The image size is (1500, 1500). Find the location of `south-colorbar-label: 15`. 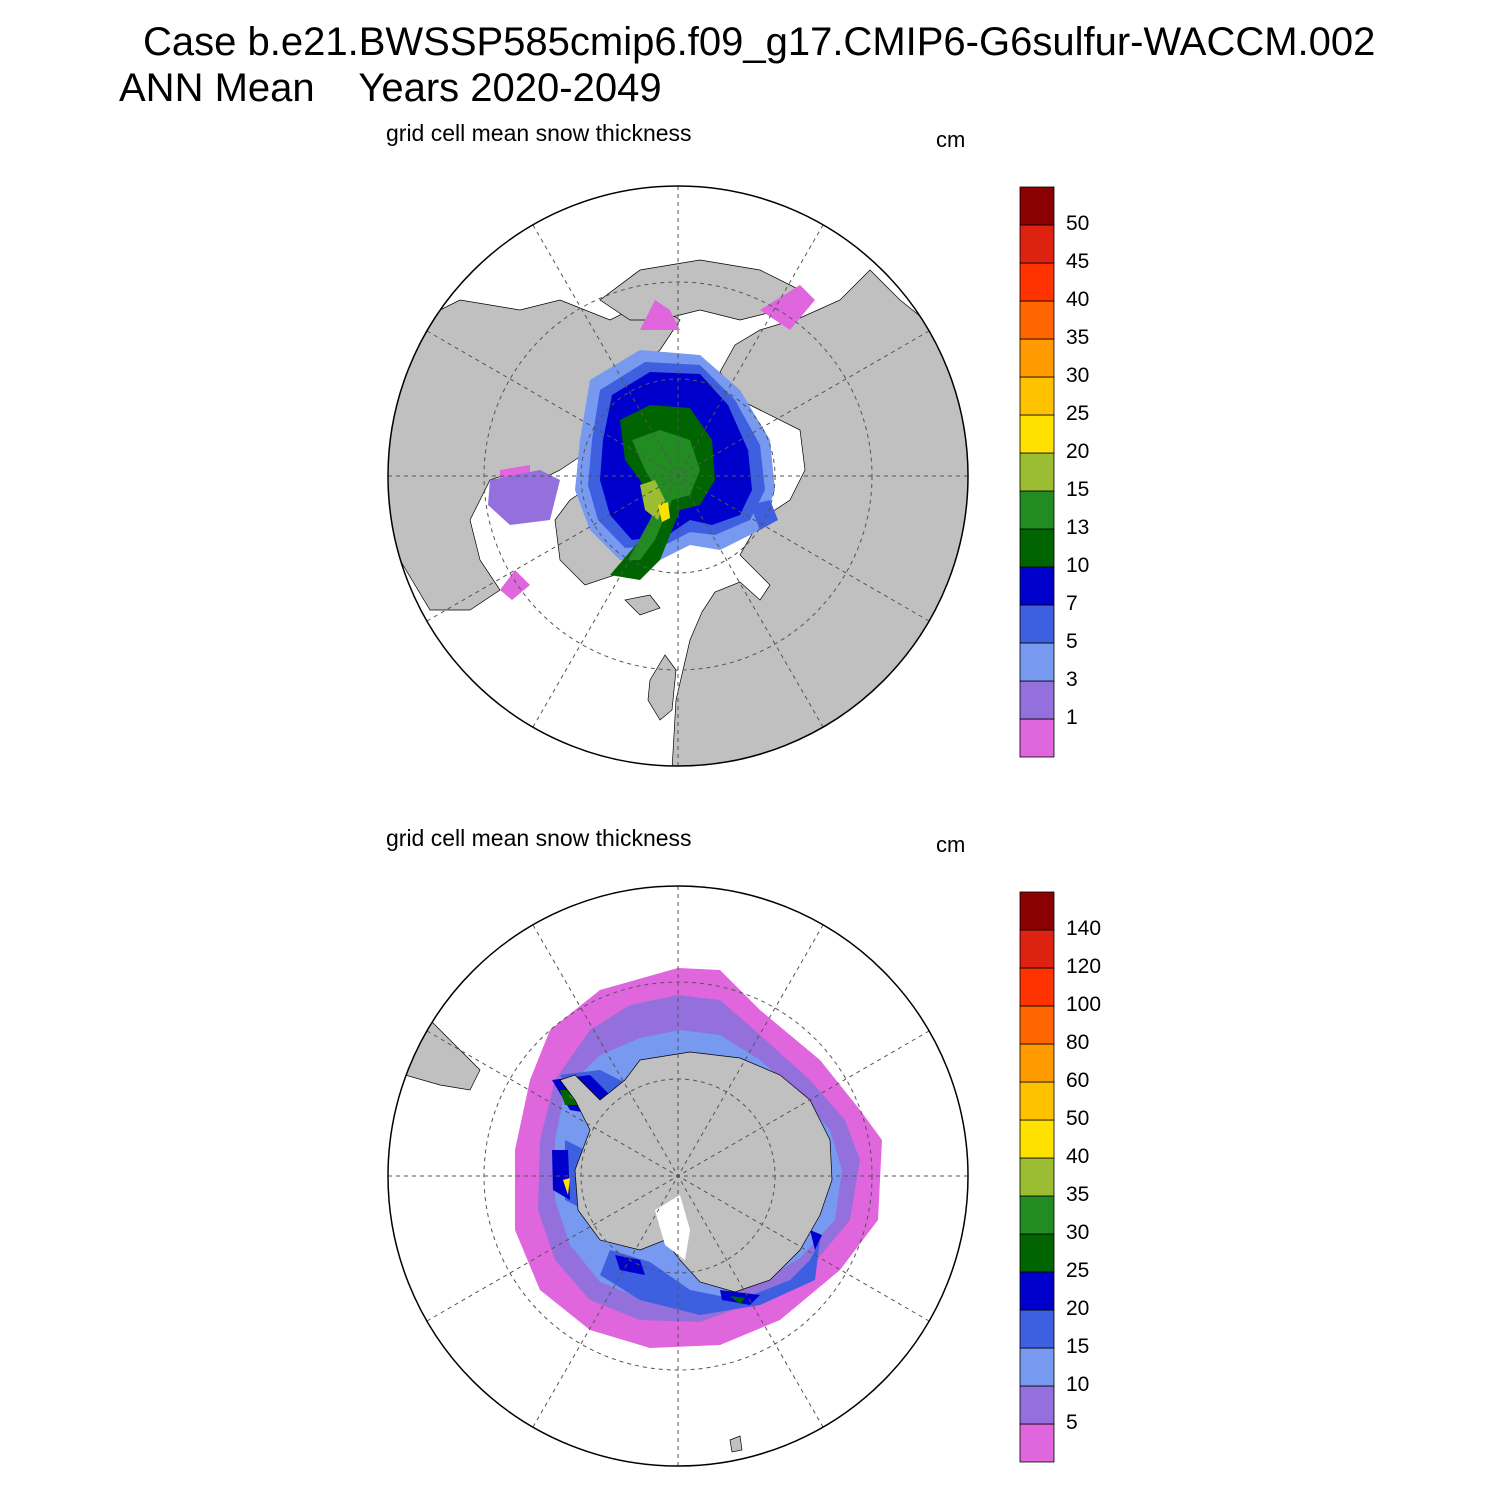

south-colorbar-label: 15 is located at coordinates (1078, 1346).